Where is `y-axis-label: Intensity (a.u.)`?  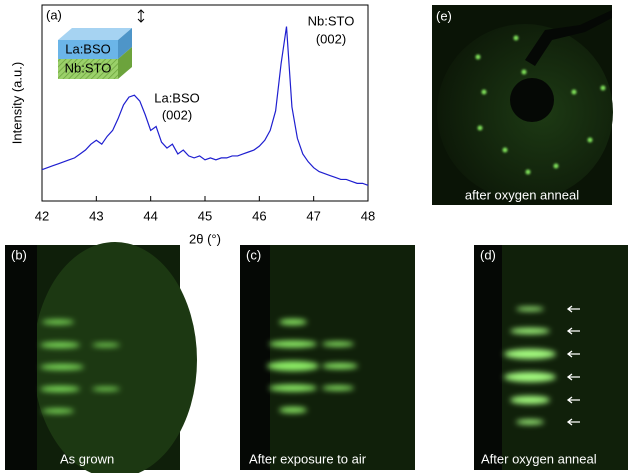
y-axis-label: Intensity (a.u.) is located at coordinates (16, 103).